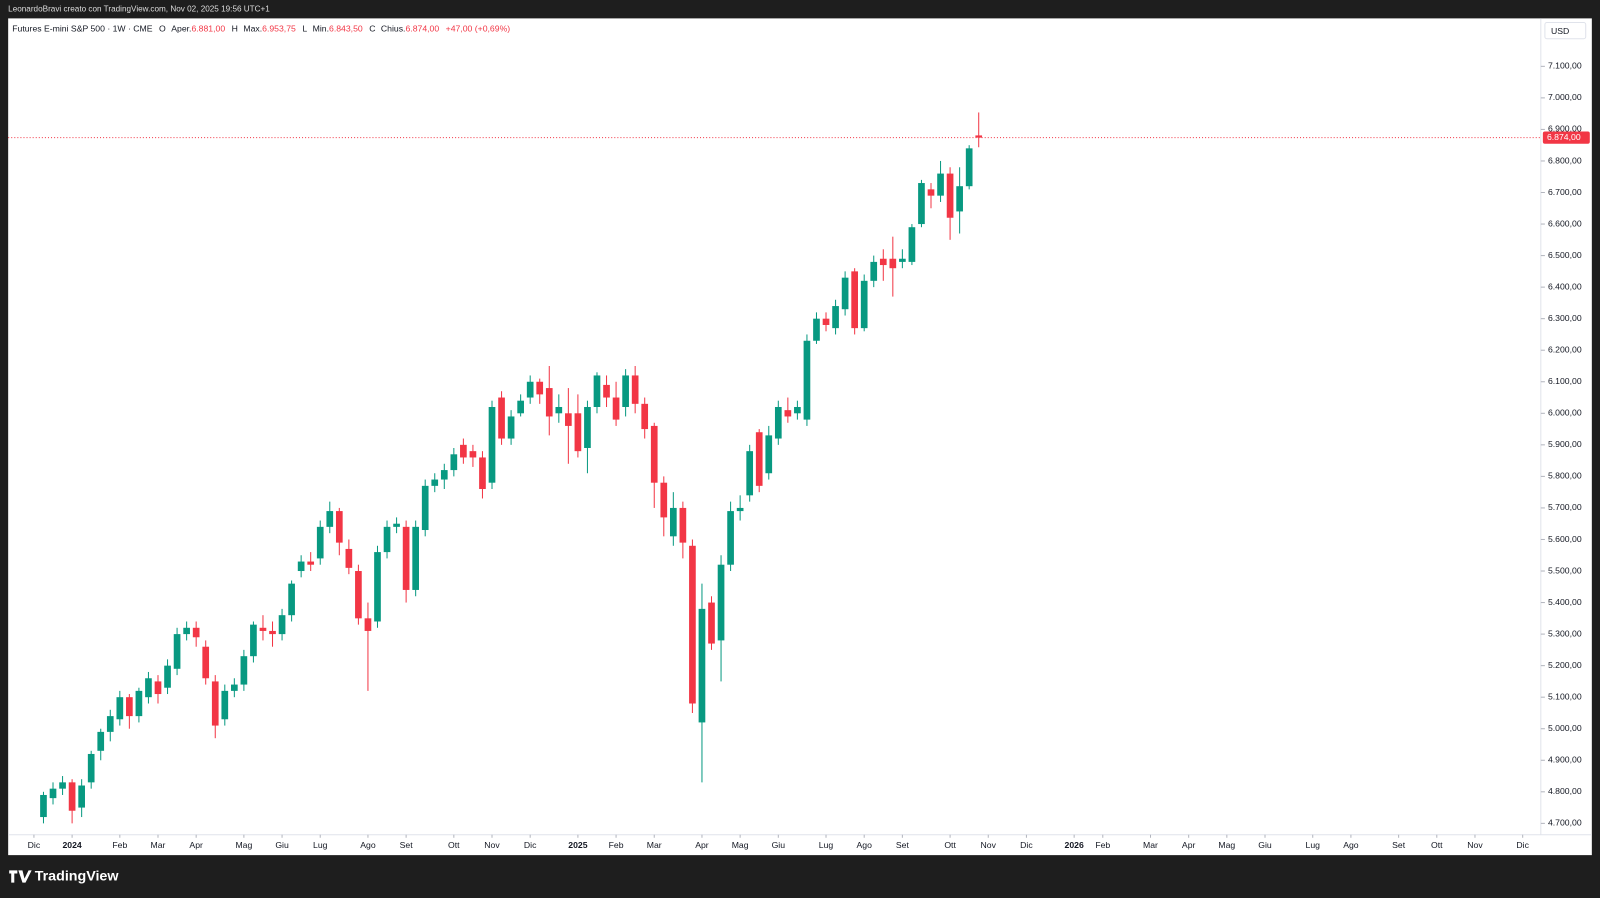 The image size is (1600, 898). Describe the element at coordinates (1565, 318) in the screenshot. I see `y-tick-label: 6.300,00` at that location.